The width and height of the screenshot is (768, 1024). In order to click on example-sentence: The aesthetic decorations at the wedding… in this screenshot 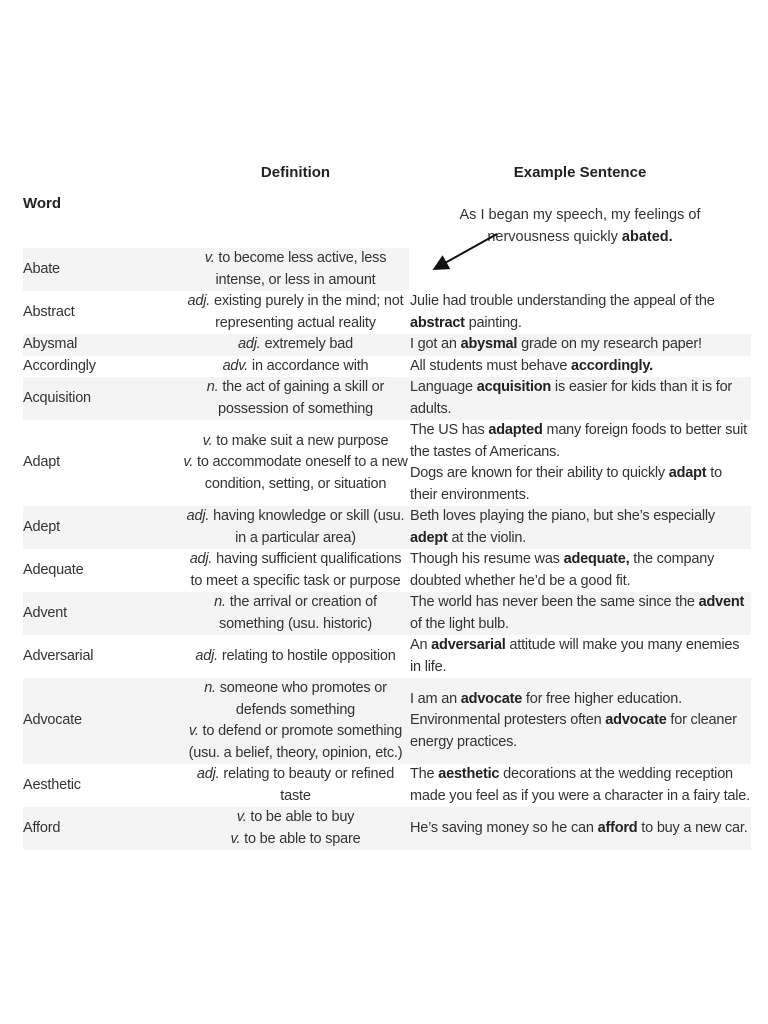, I will do `click(580, 785)`.